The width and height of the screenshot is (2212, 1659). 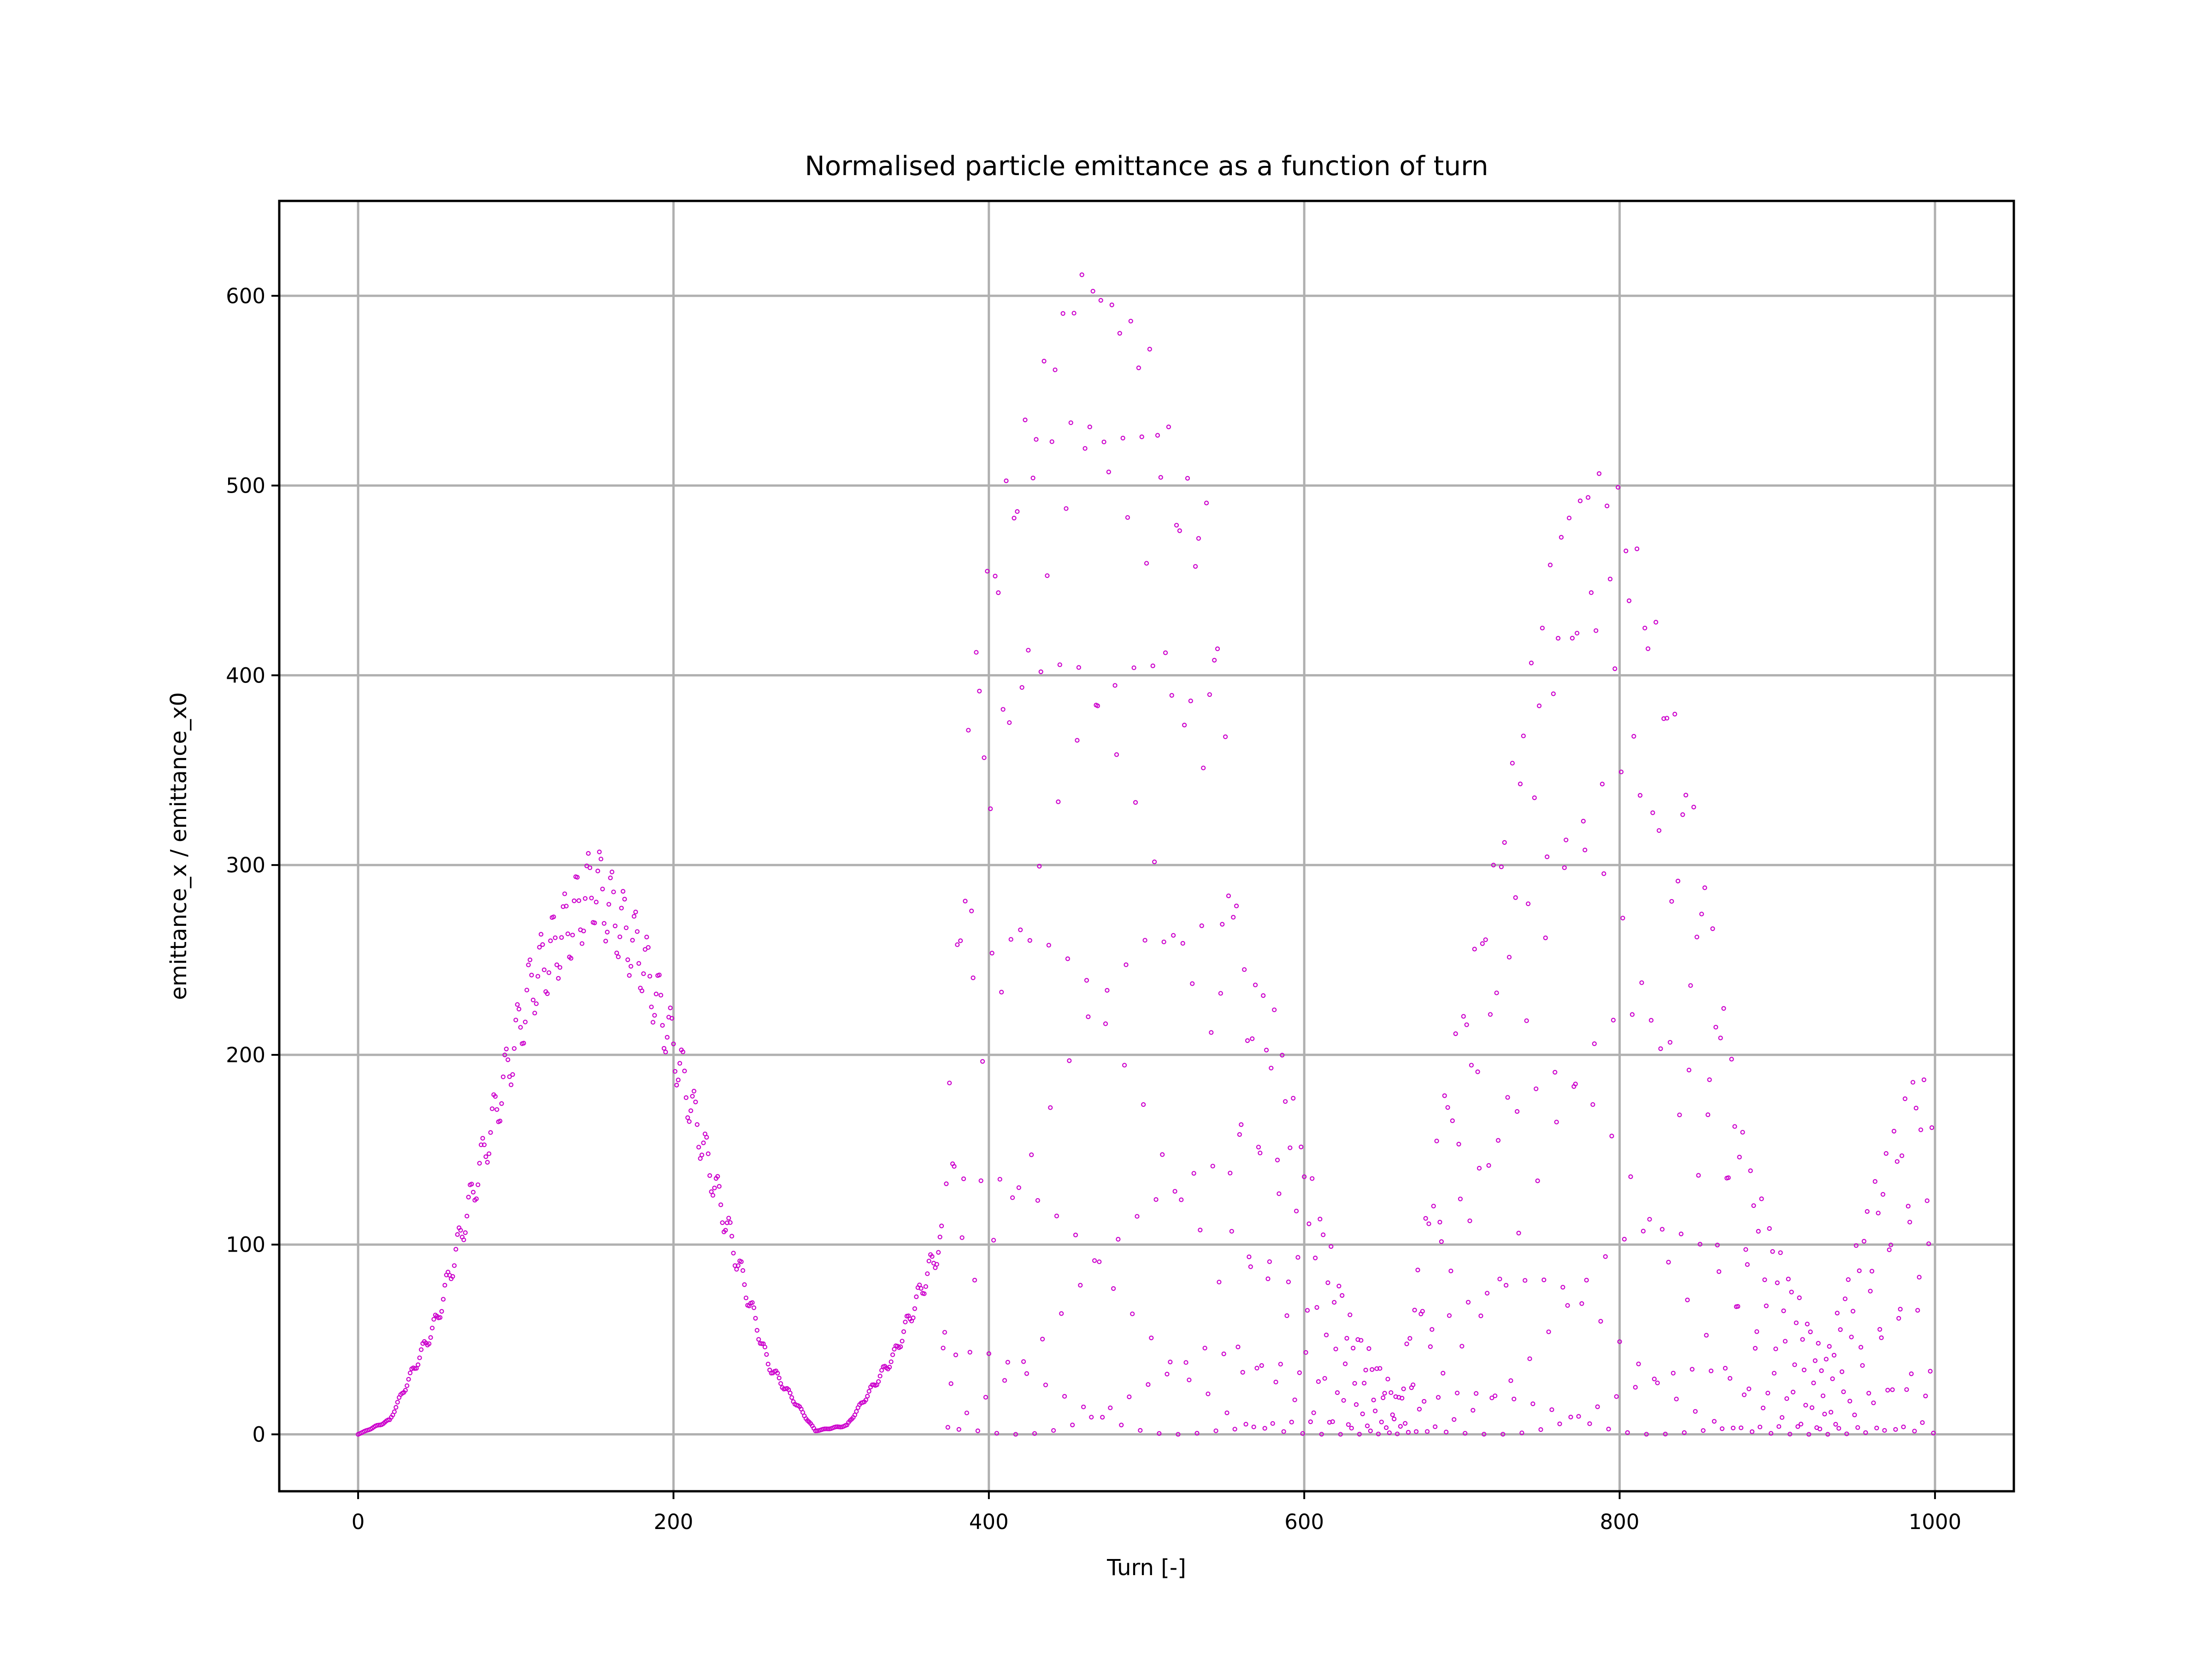 I want to click on x-tick-label: 600, so click(x=1304, y=1522).